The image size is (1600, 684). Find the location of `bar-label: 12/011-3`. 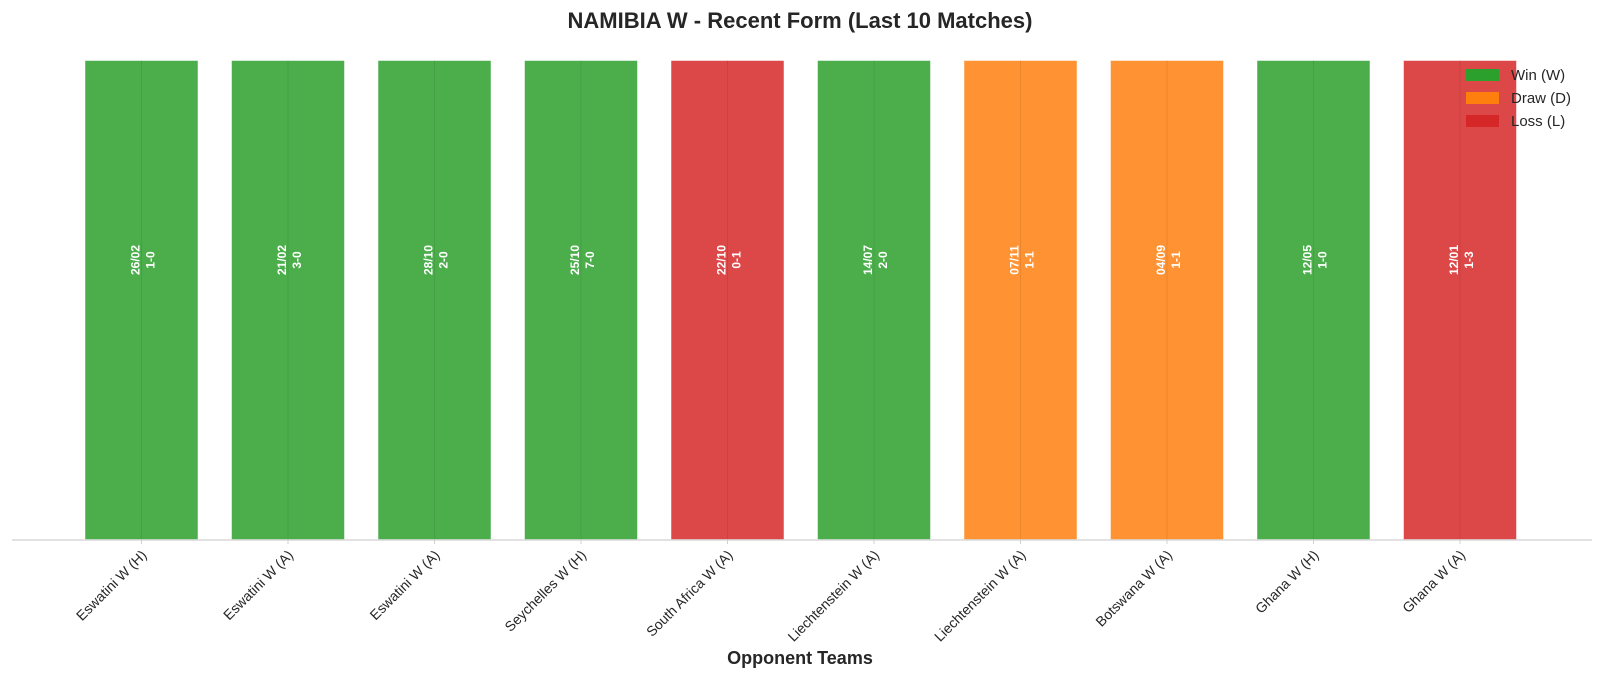

bar-label: 12/011-3 is located at coordinates (1461, 260).